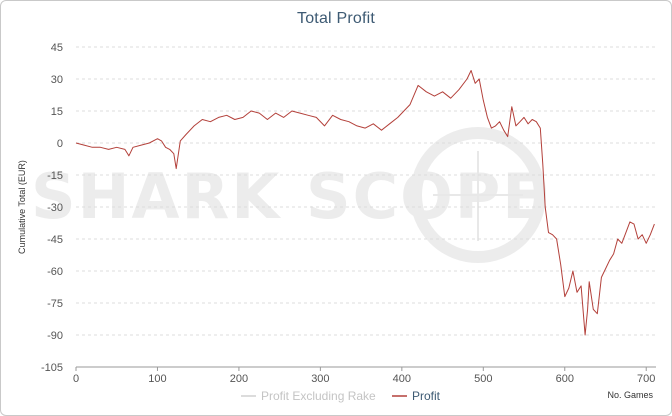 The height and width of the screenshot is (416, 672). What do you see at coordinates (55, 176) in the screenshot?
I see `y-tick-label: -15` at bounding box center [55, 176].